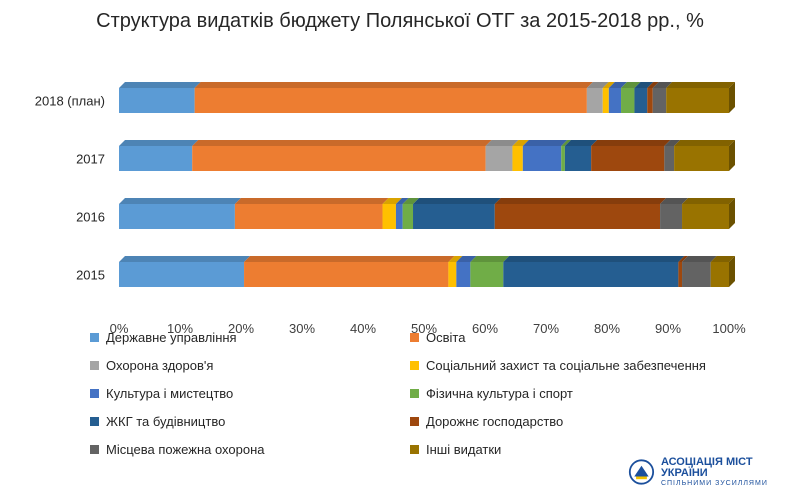  I want to click on x-tick-label: 10%, so click(180, 328).